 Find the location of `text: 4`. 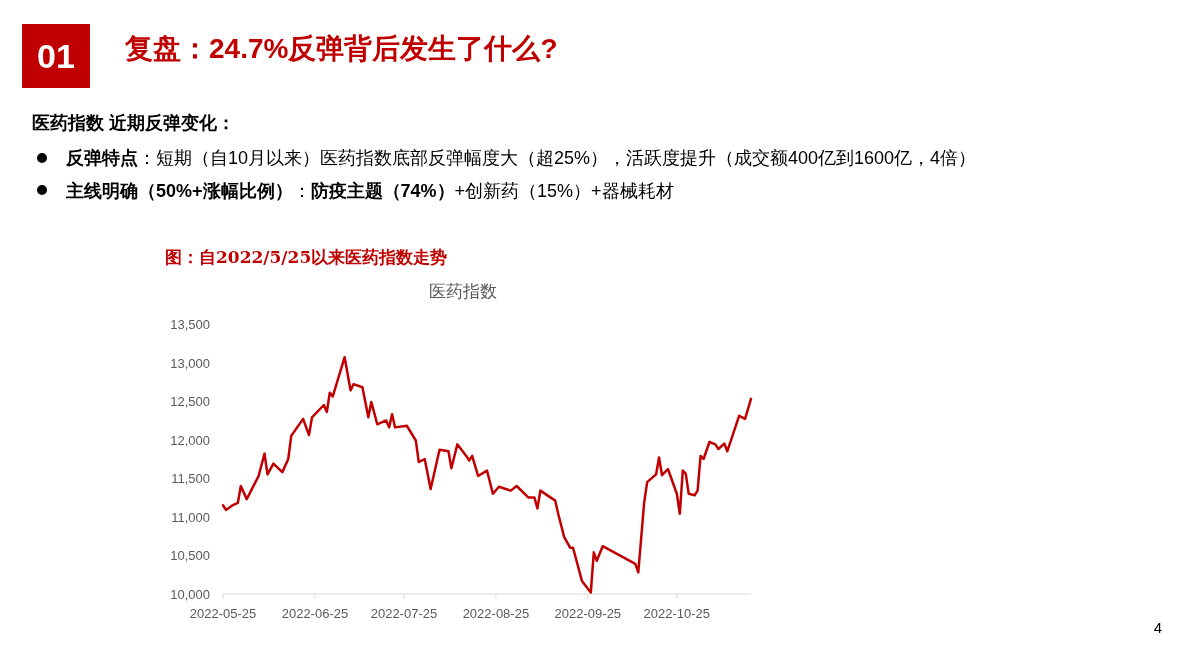

text: 4 is located at coordinates (1158, 627).